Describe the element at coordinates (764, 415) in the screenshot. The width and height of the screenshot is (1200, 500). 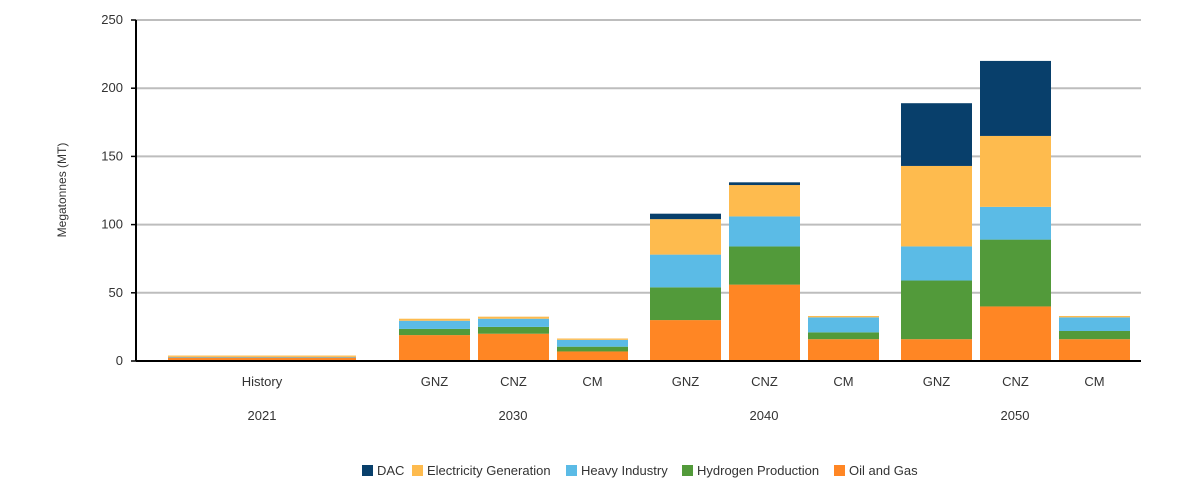
I see `group-label: 2040` at that location.